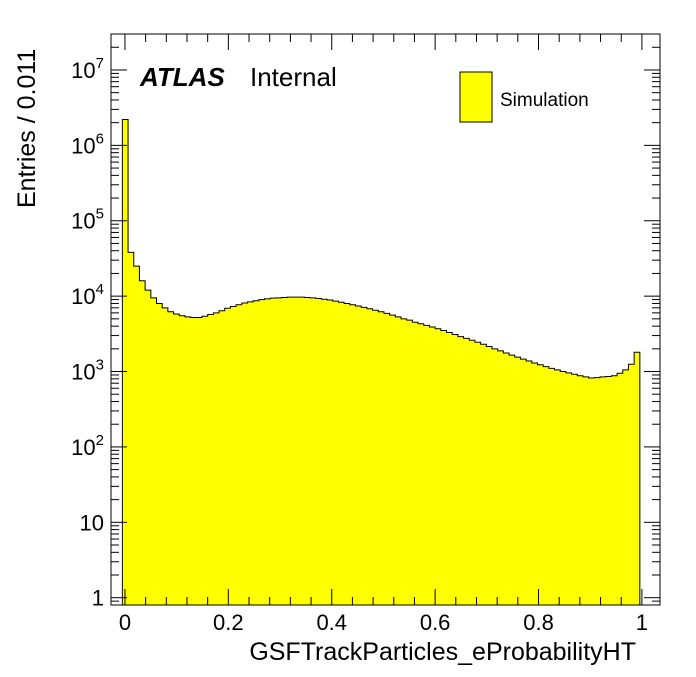 The height and width of the screenshot is (677, 696). Describe the element at coordinates (642, 622) in the screenshot. I see `x-tick-label: 1` at that location.